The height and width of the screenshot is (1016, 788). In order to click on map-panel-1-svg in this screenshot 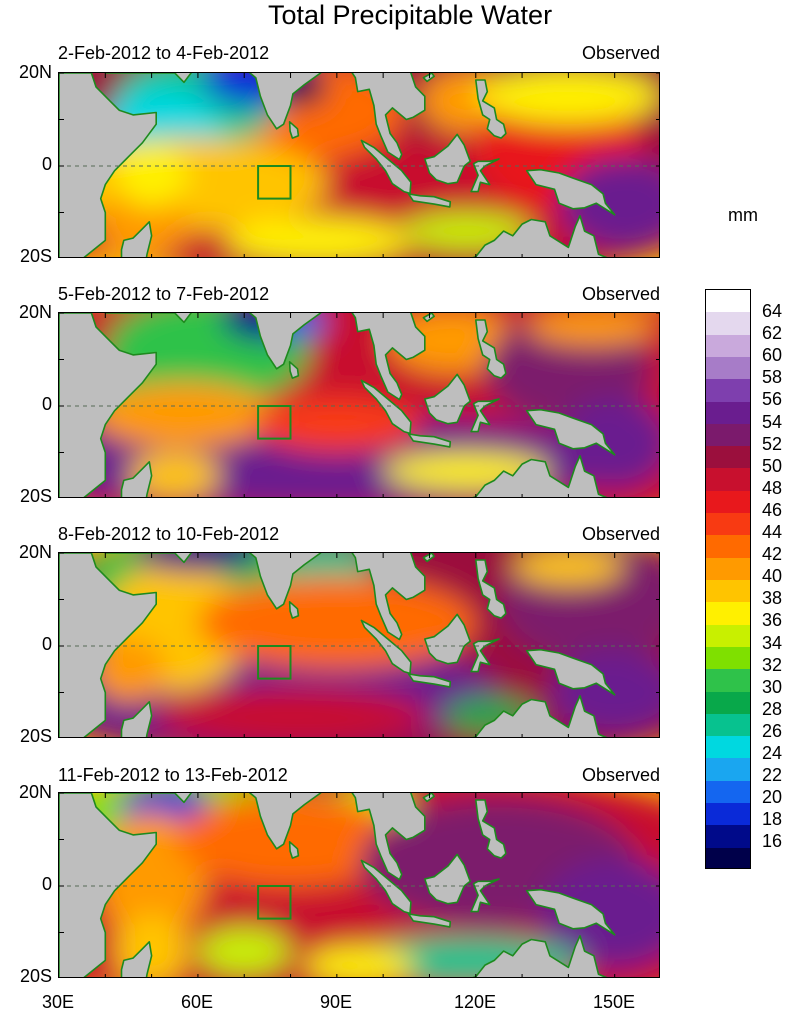, I will do `click(359, 165)`.